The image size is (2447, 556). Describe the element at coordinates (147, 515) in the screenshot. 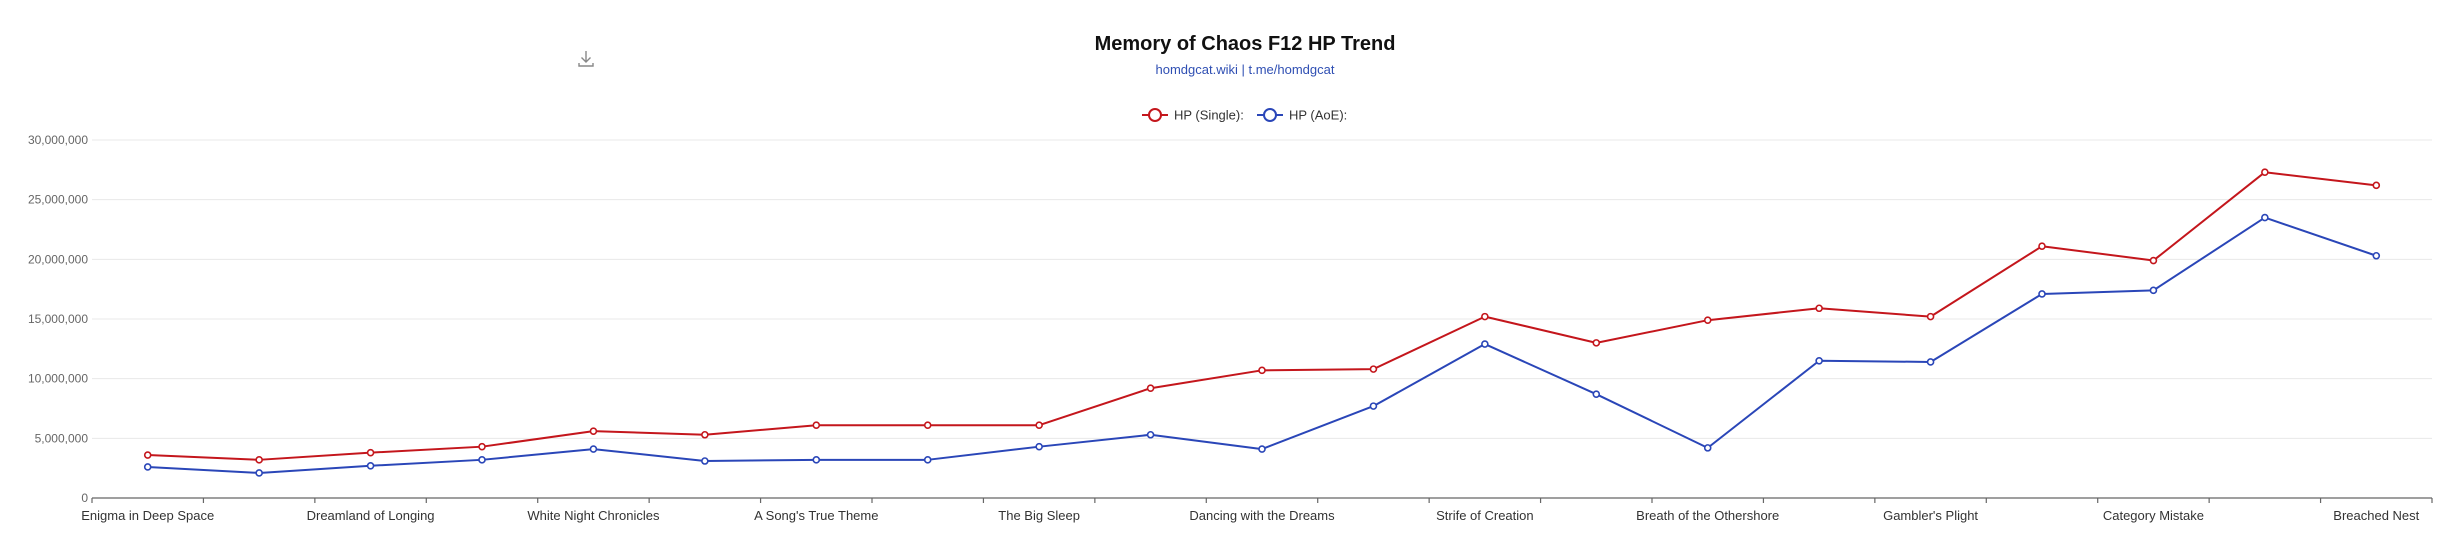

I see `x-tick-label: Enigma in Deep Space` at that location.